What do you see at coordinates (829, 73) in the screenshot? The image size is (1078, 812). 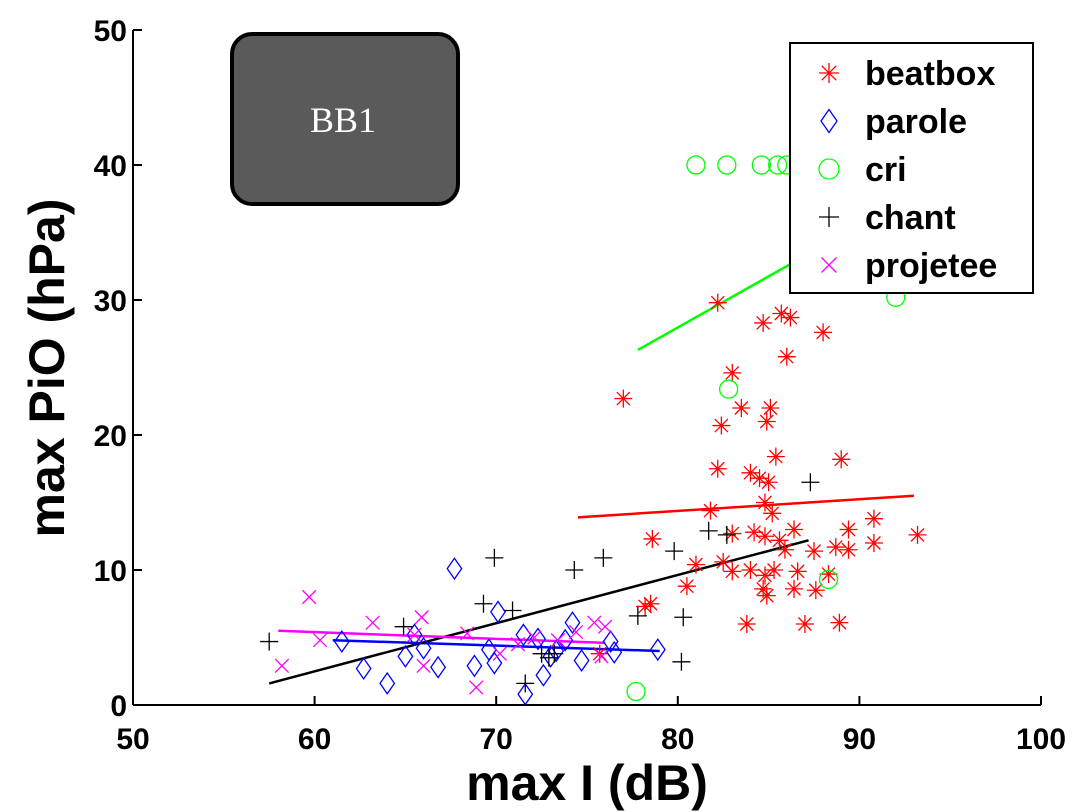 I see `legend-marker-beatbox` at bounding box center [829, 73].